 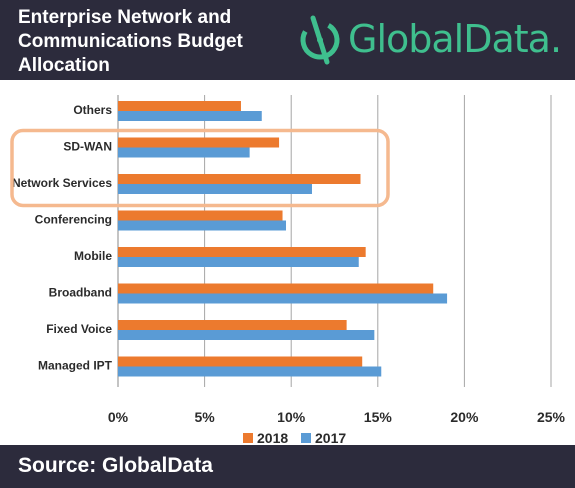 I want to click on x-tick-label: 5%, so click(x=204, y=417).